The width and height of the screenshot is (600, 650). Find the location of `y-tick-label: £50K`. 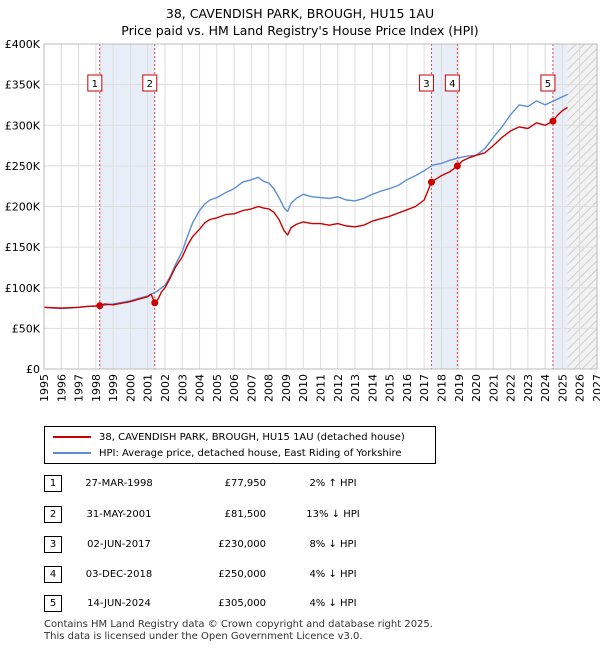

y-tick-label: £50K is located at coordinates (26, 328).